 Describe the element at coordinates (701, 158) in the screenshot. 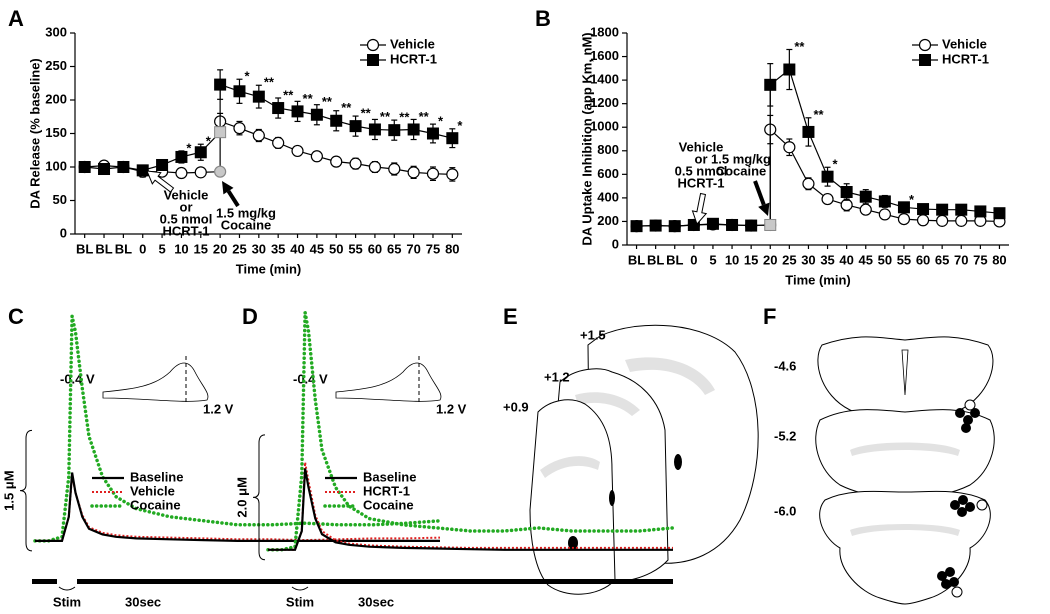

I see `annotation: or` at that location.